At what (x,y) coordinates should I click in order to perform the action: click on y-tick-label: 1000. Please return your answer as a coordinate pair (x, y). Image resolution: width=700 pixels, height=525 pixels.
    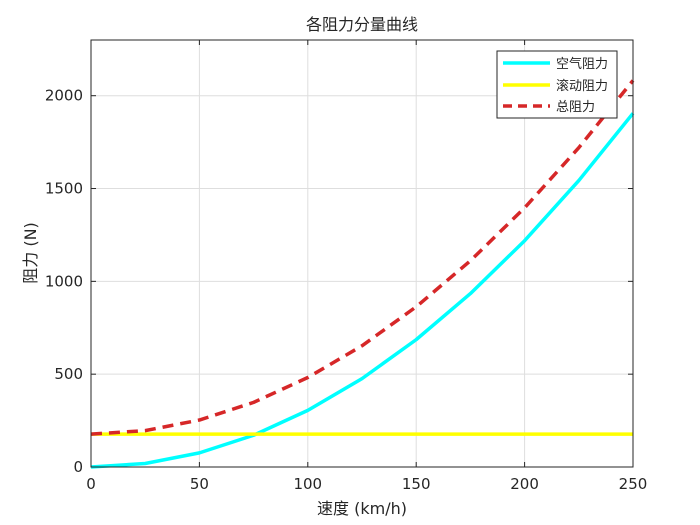
    Looking at the image, I should click on (64, 281).